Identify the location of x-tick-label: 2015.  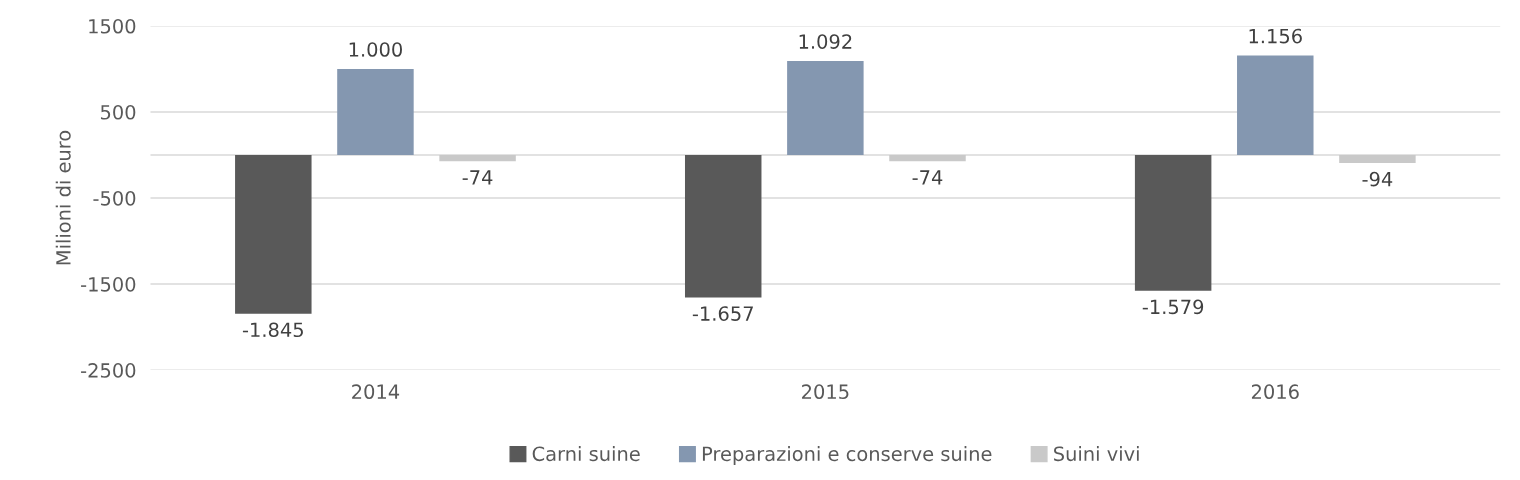
(825, 392).